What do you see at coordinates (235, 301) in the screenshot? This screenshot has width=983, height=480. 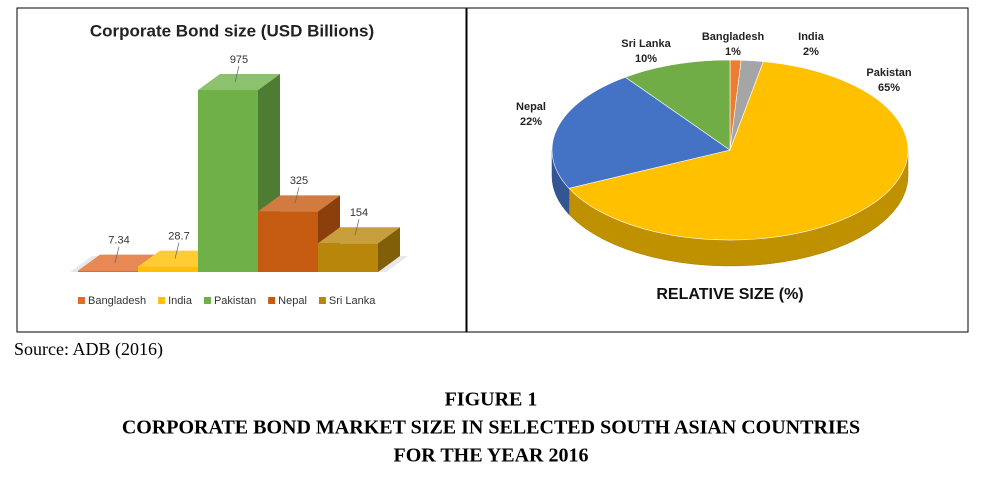 I see `legend-label: Pakistan` at bounding box center [235, 301].